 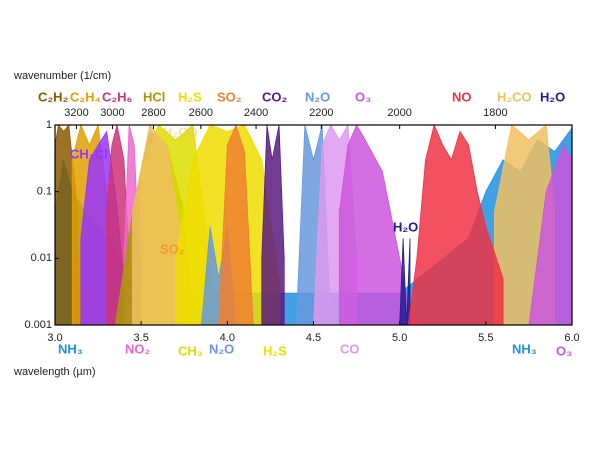 I want to click on top-tick-label: 2200, so click(x=321, y=113).